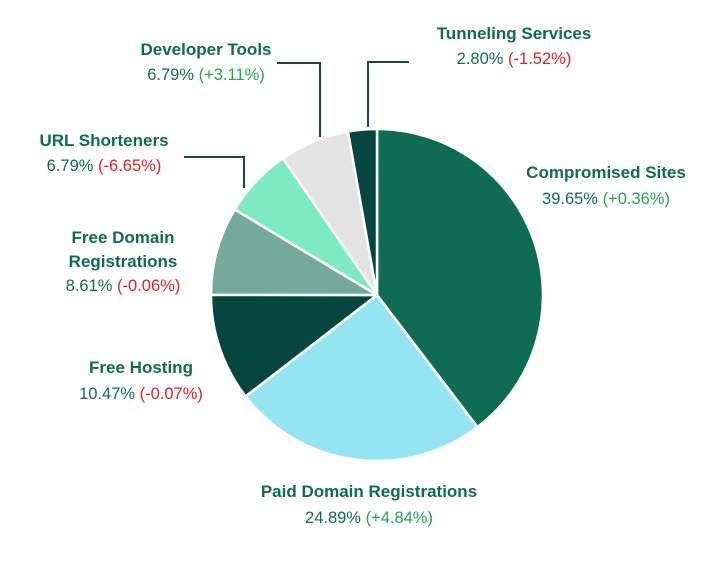  What do you see at coordinates (109, 394) in the screenshot?
I see `slice-value-free-hosting: 10.47%` at bounding box center [109, 394].